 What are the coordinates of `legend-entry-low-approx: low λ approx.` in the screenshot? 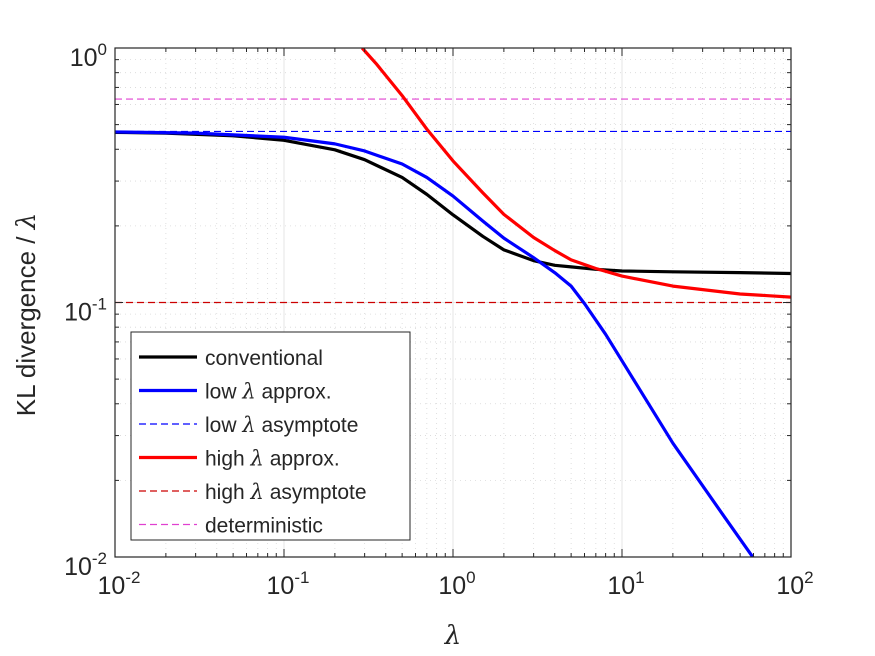 It's located at (235, 392).